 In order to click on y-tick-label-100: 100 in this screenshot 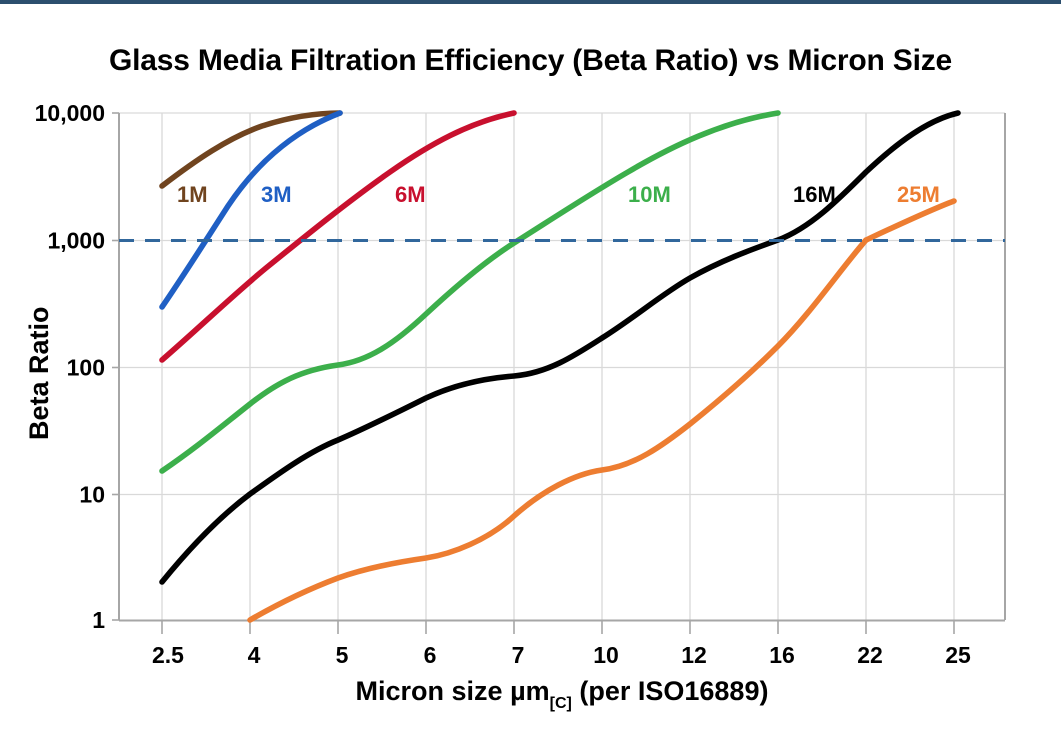, I will do `click(86, 368)`.